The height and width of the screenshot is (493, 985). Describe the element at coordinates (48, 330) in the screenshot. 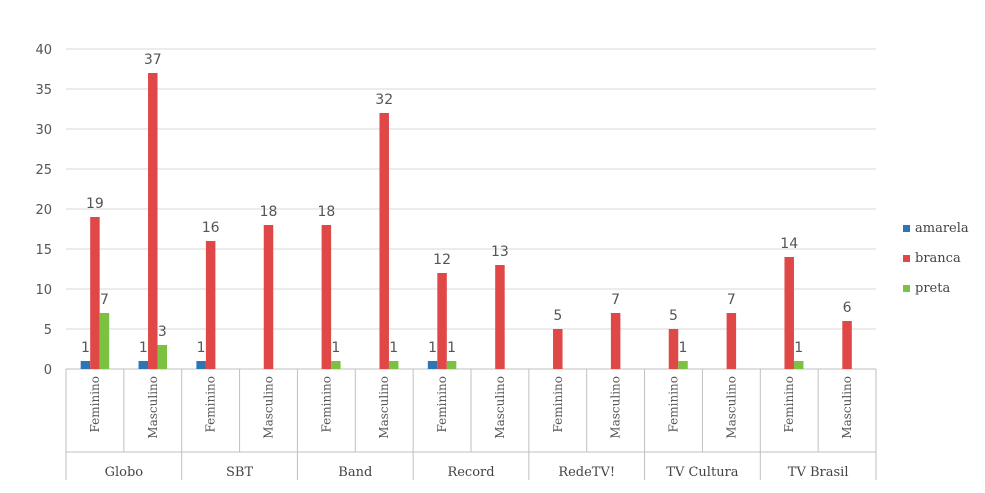

I see `y-tick-label: 5` at that location.